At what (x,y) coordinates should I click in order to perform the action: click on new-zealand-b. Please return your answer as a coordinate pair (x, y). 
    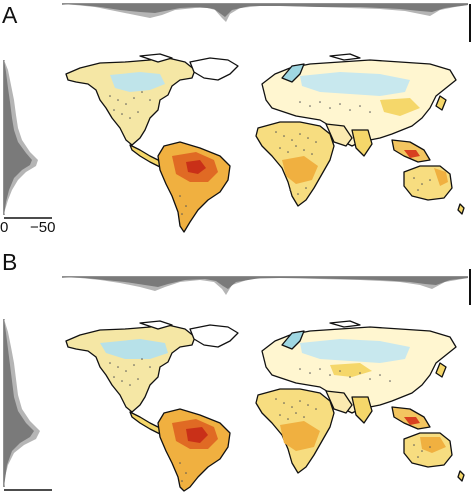
    Looking at the image, I should click on (461, 476).